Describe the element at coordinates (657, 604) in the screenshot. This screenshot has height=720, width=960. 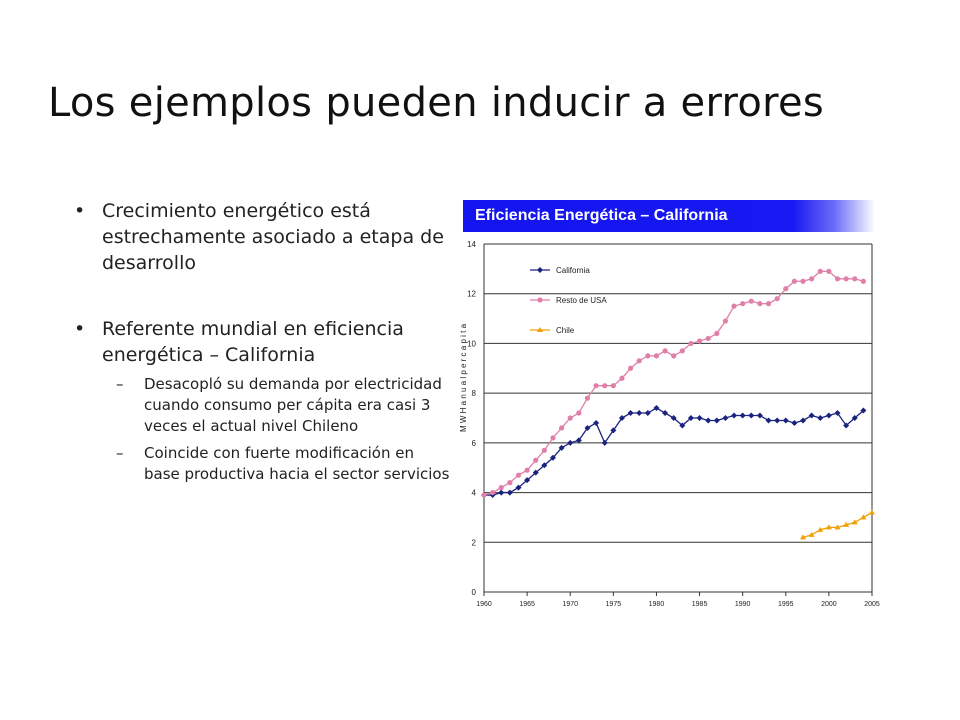
I see `x-tick-label: 1980` at that location.